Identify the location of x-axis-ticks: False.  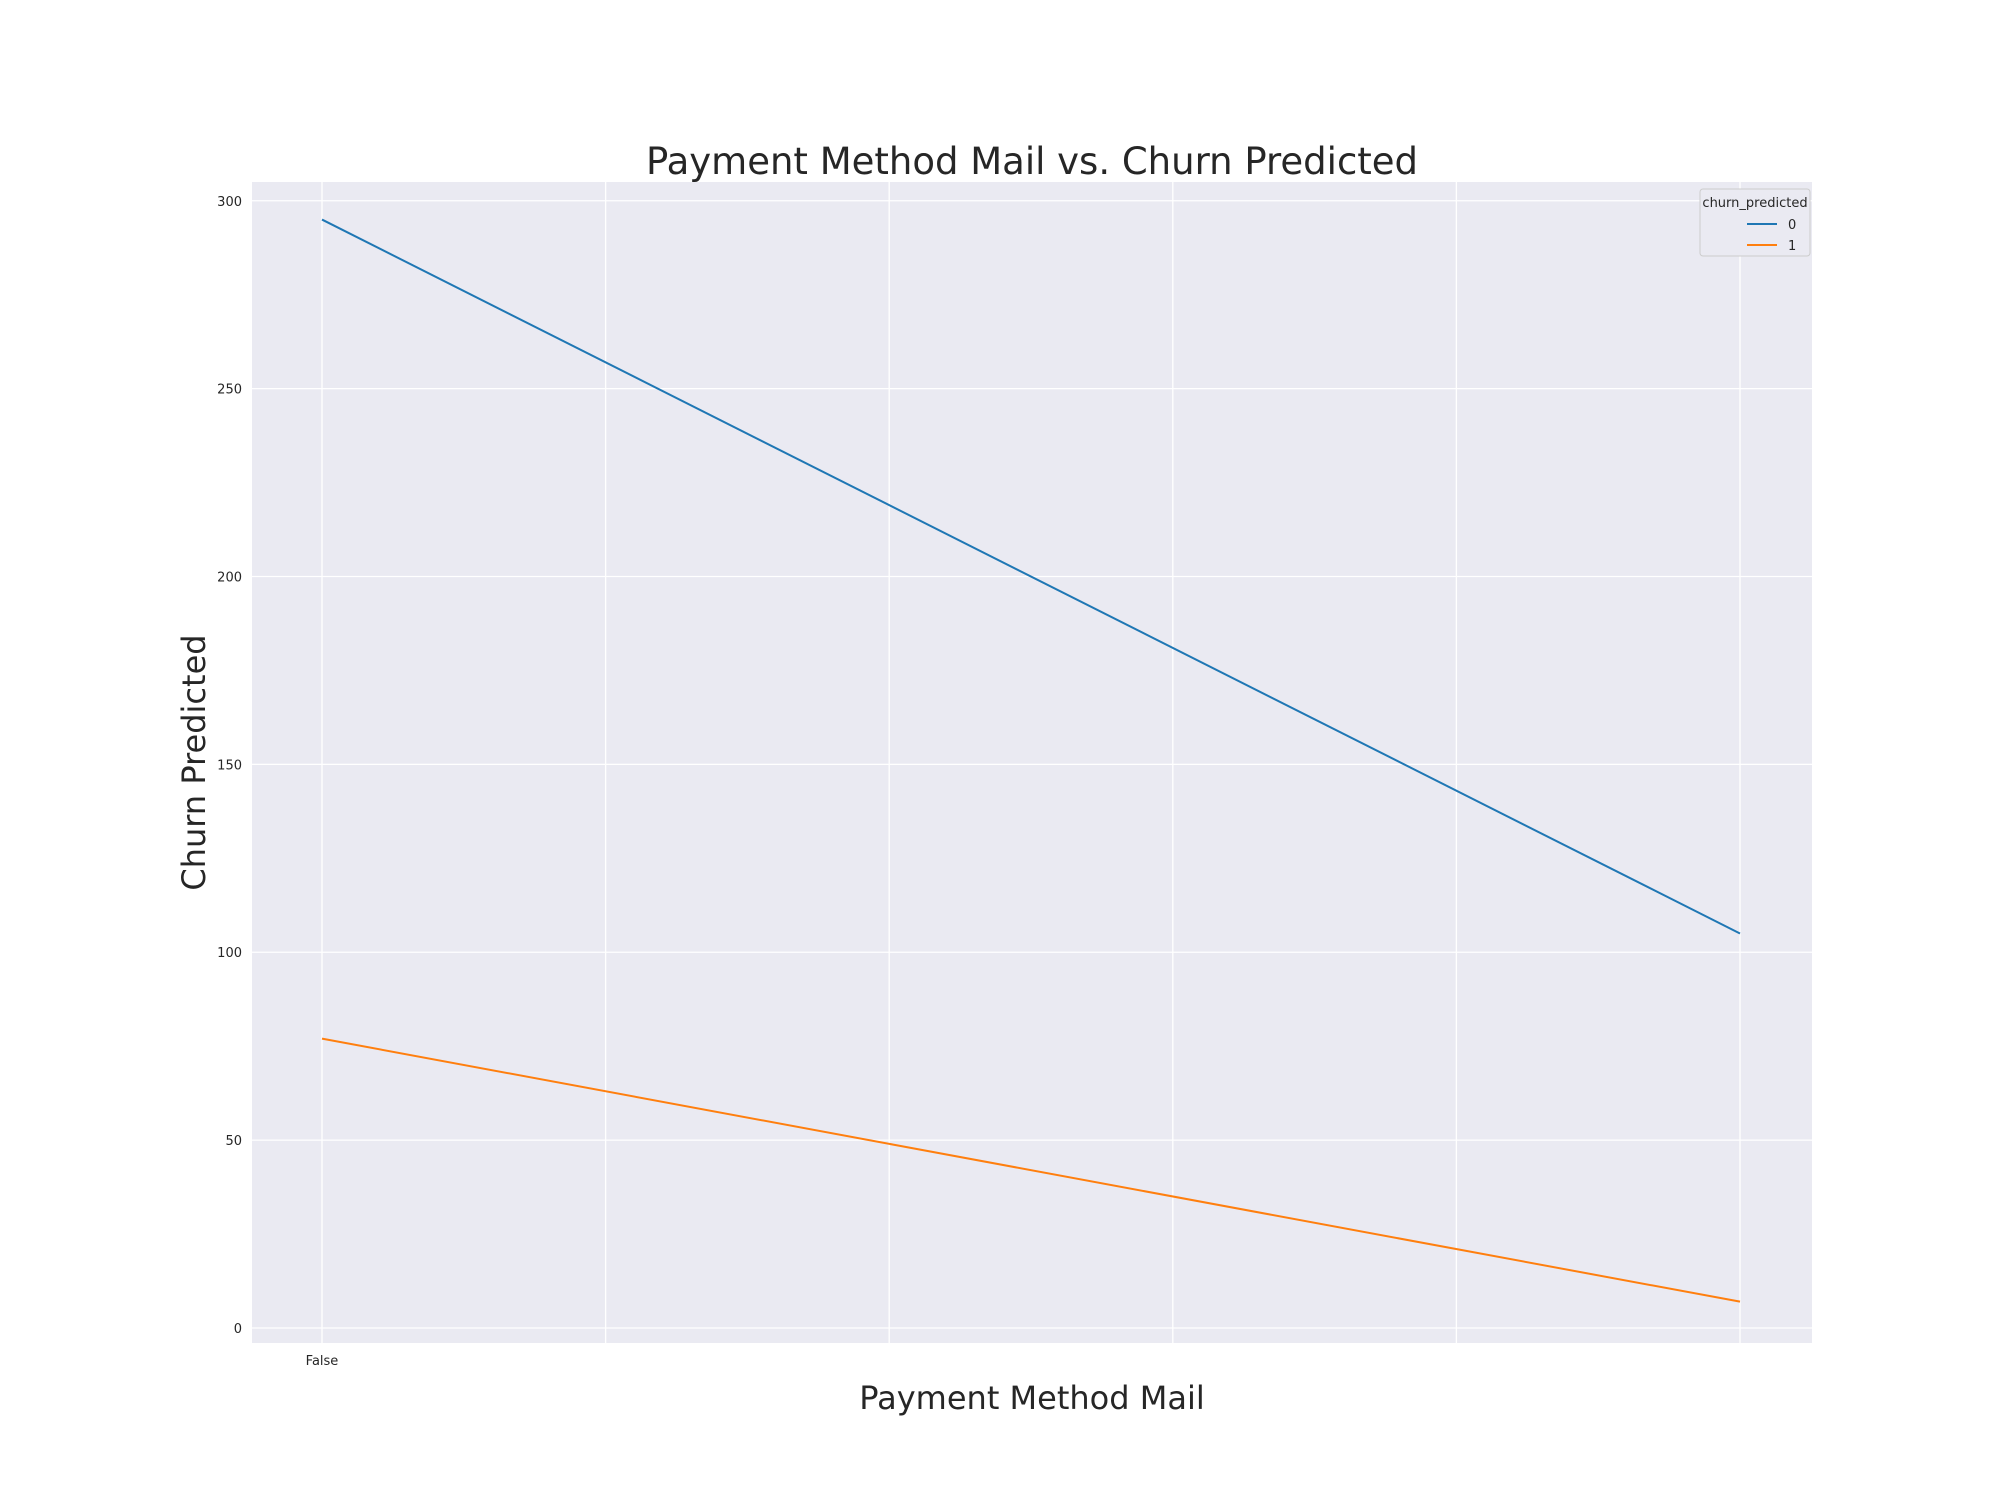
(322, 1361).